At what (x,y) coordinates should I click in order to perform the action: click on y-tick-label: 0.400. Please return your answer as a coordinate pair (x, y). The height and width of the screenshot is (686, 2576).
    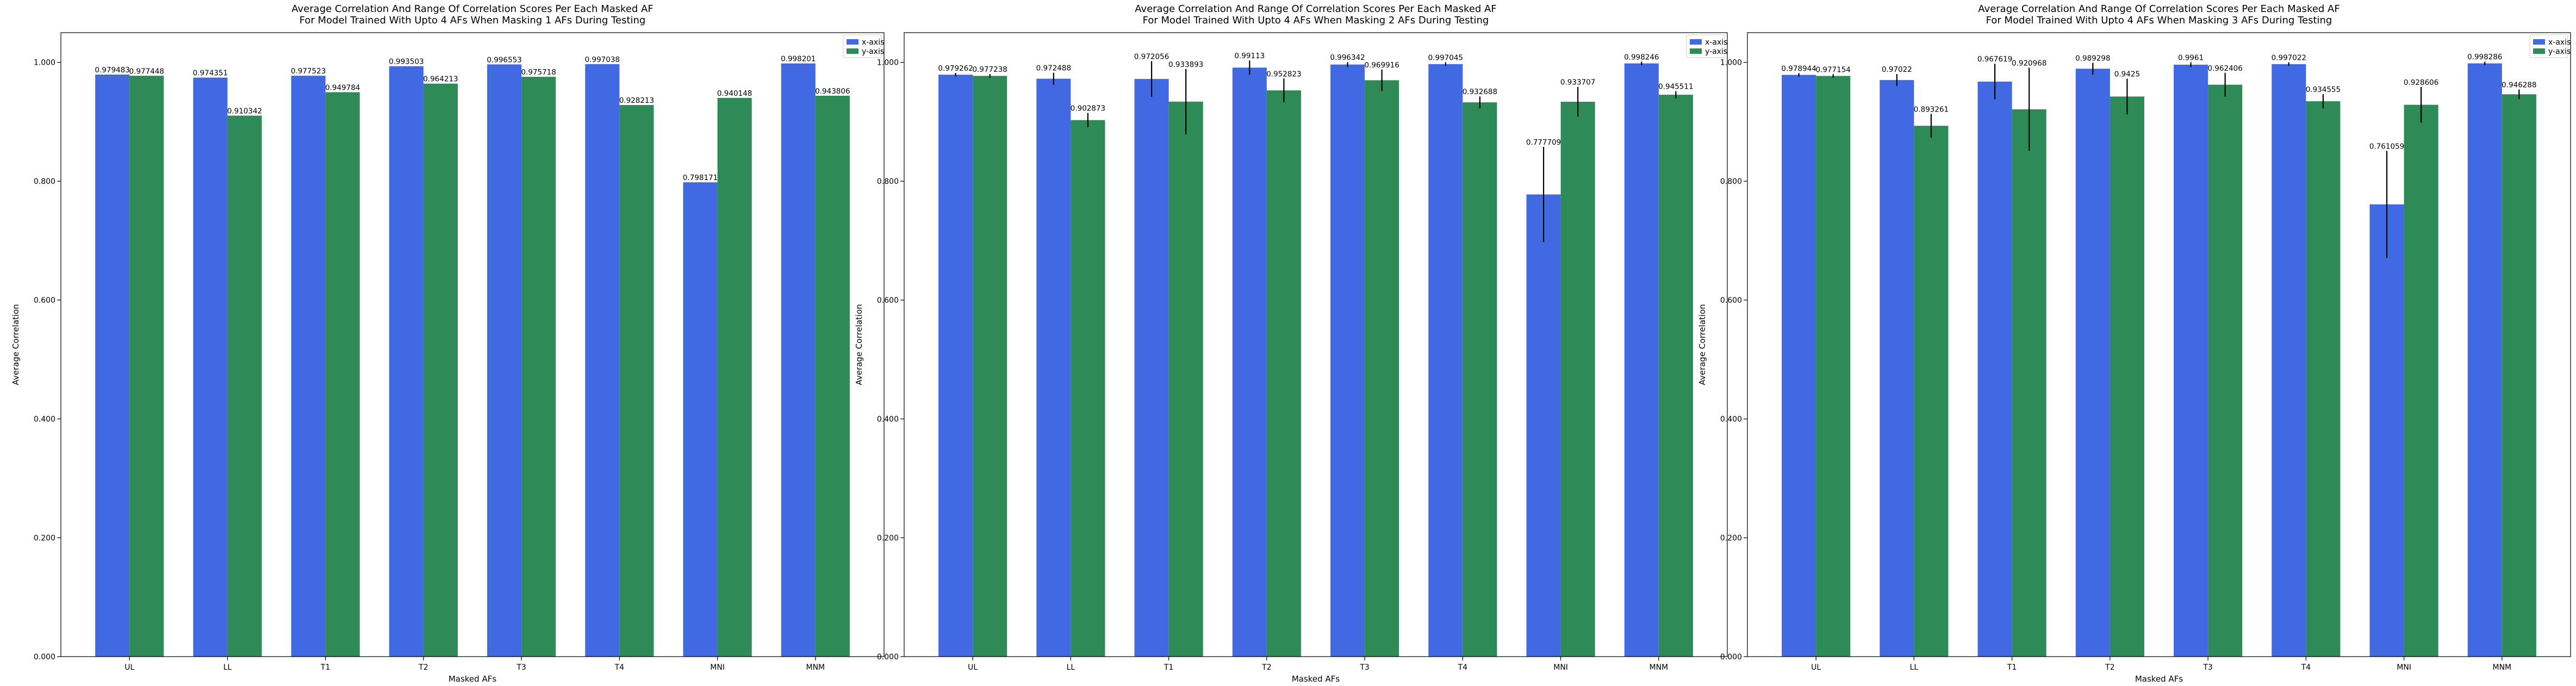
    Looking at the image, I should click on (44, 419).